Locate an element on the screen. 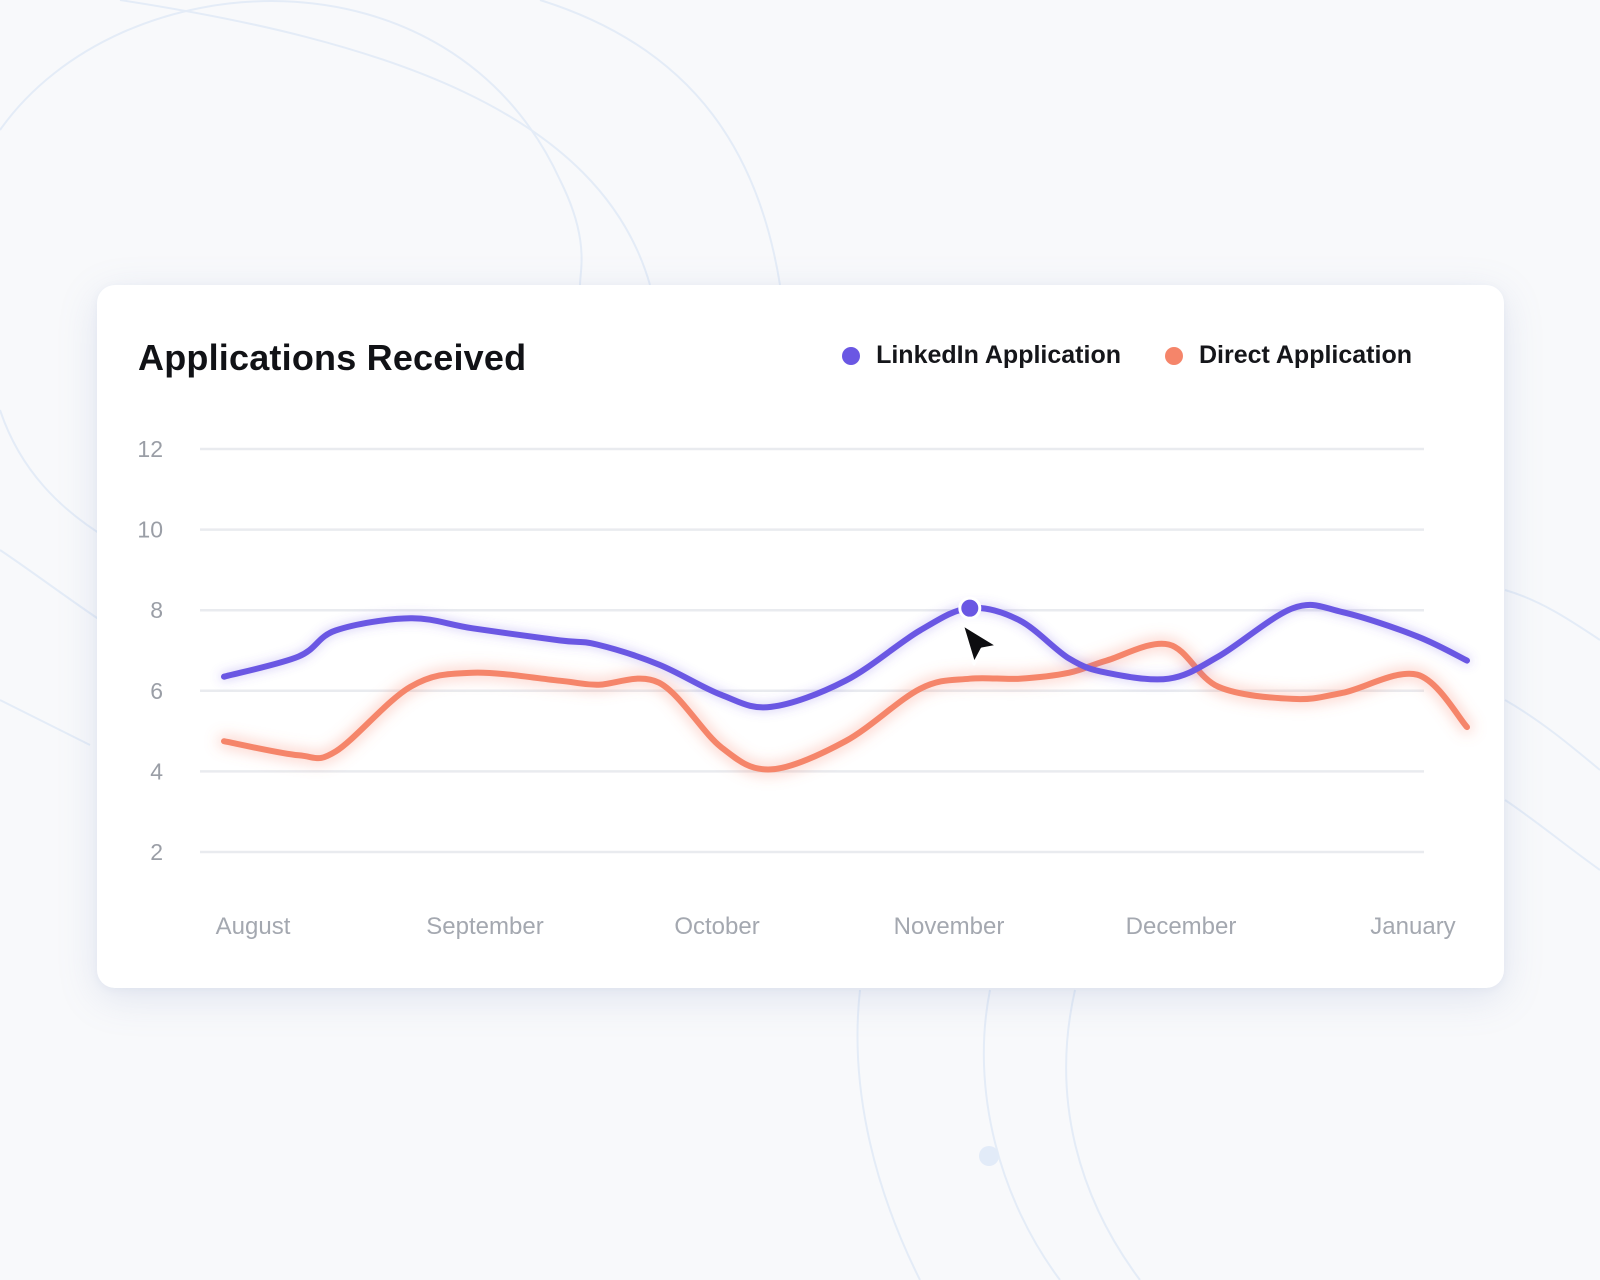 This screenshot has width=1600, height=1280. arrow-cursor-icon is located at coordinates (980, 644).